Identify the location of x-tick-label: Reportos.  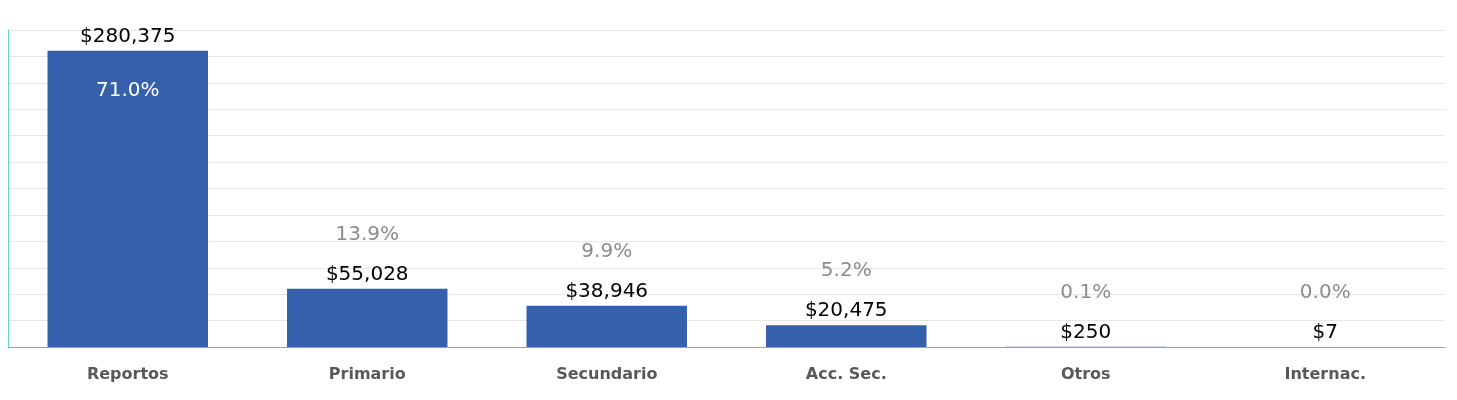
(127, 373).